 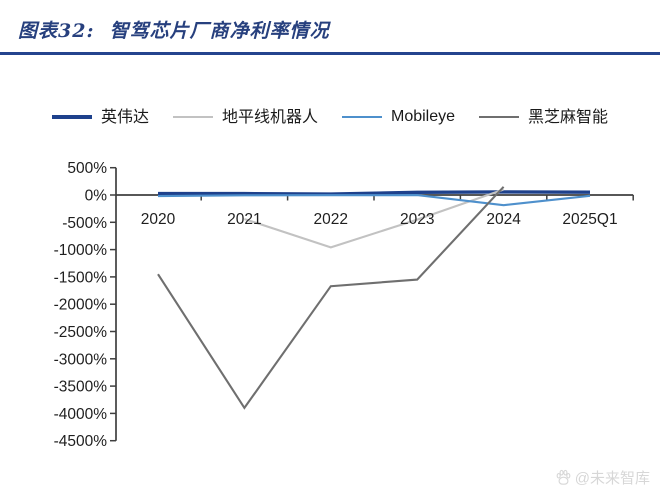 I want to click on x-category-label: 2022, so click(x=331, y=219).